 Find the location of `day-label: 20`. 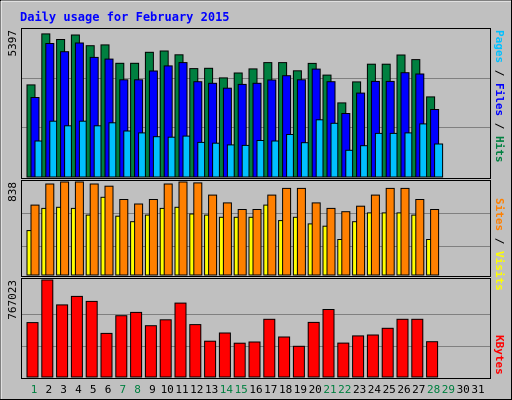

day-label: 20 is located at coordinates (315, 389).